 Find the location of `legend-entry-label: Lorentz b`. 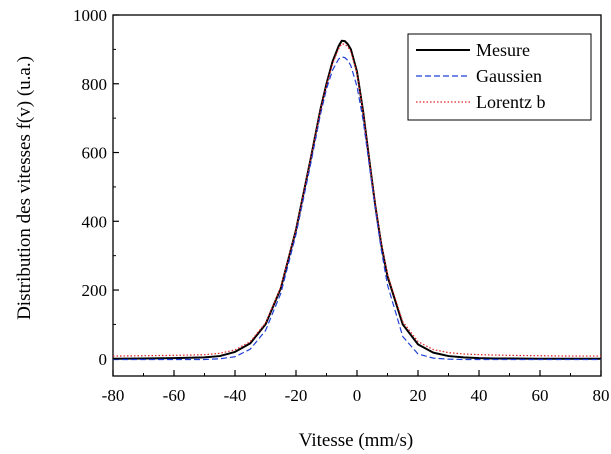

legend-entry-label: Lorentz b is located at coordinates (510, 102).